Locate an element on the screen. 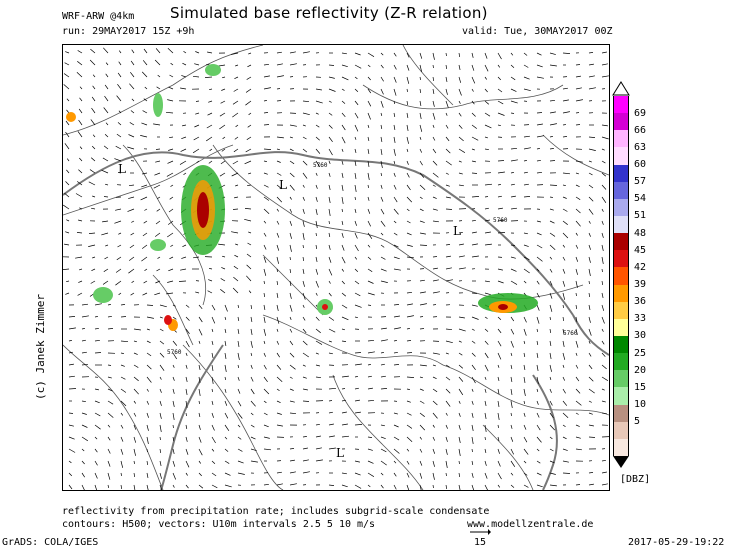  legend-swatch is located at coordinates (621, 259).